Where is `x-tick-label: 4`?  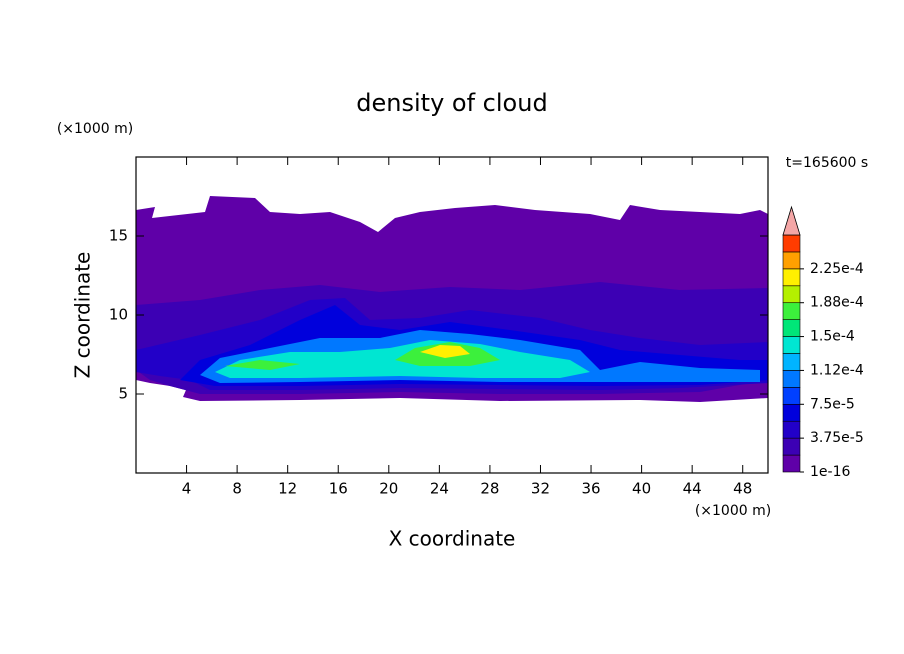 x-tick-label: 4 is located at coordinates (187, 489).